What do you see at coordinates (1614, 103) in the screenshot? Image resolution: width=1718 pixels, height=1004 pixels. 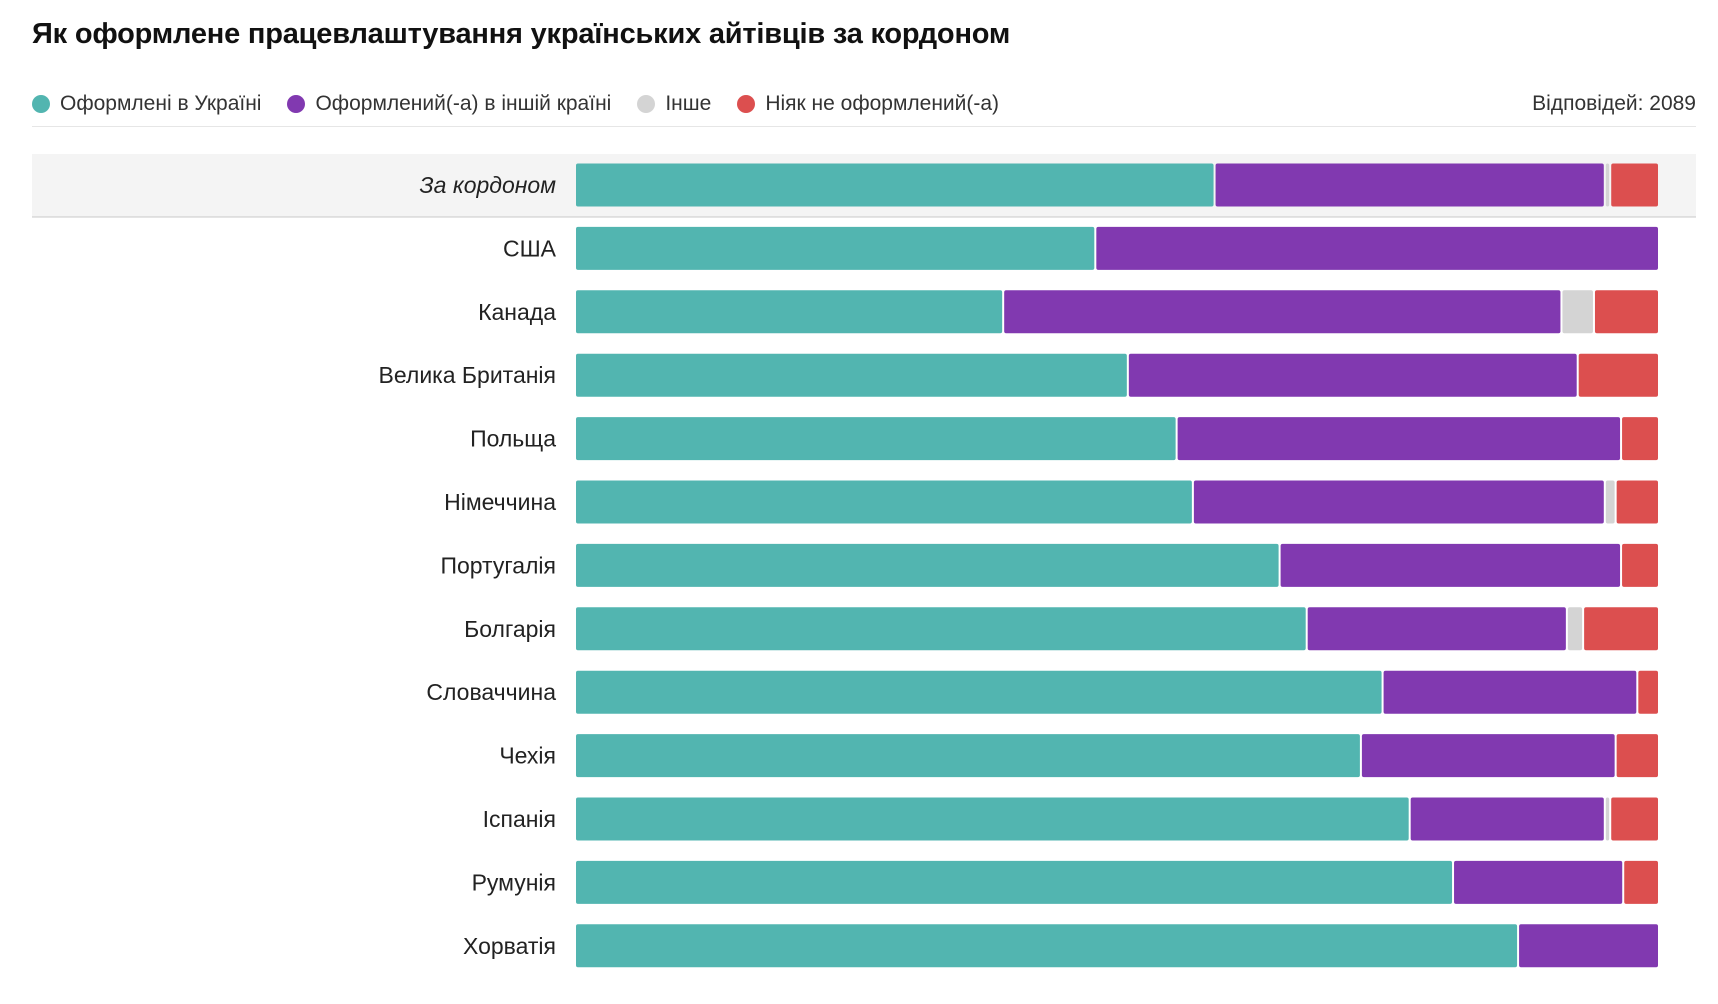 I see `responses-count: Відповідей: 2089` at bounding box center [1614, 103].